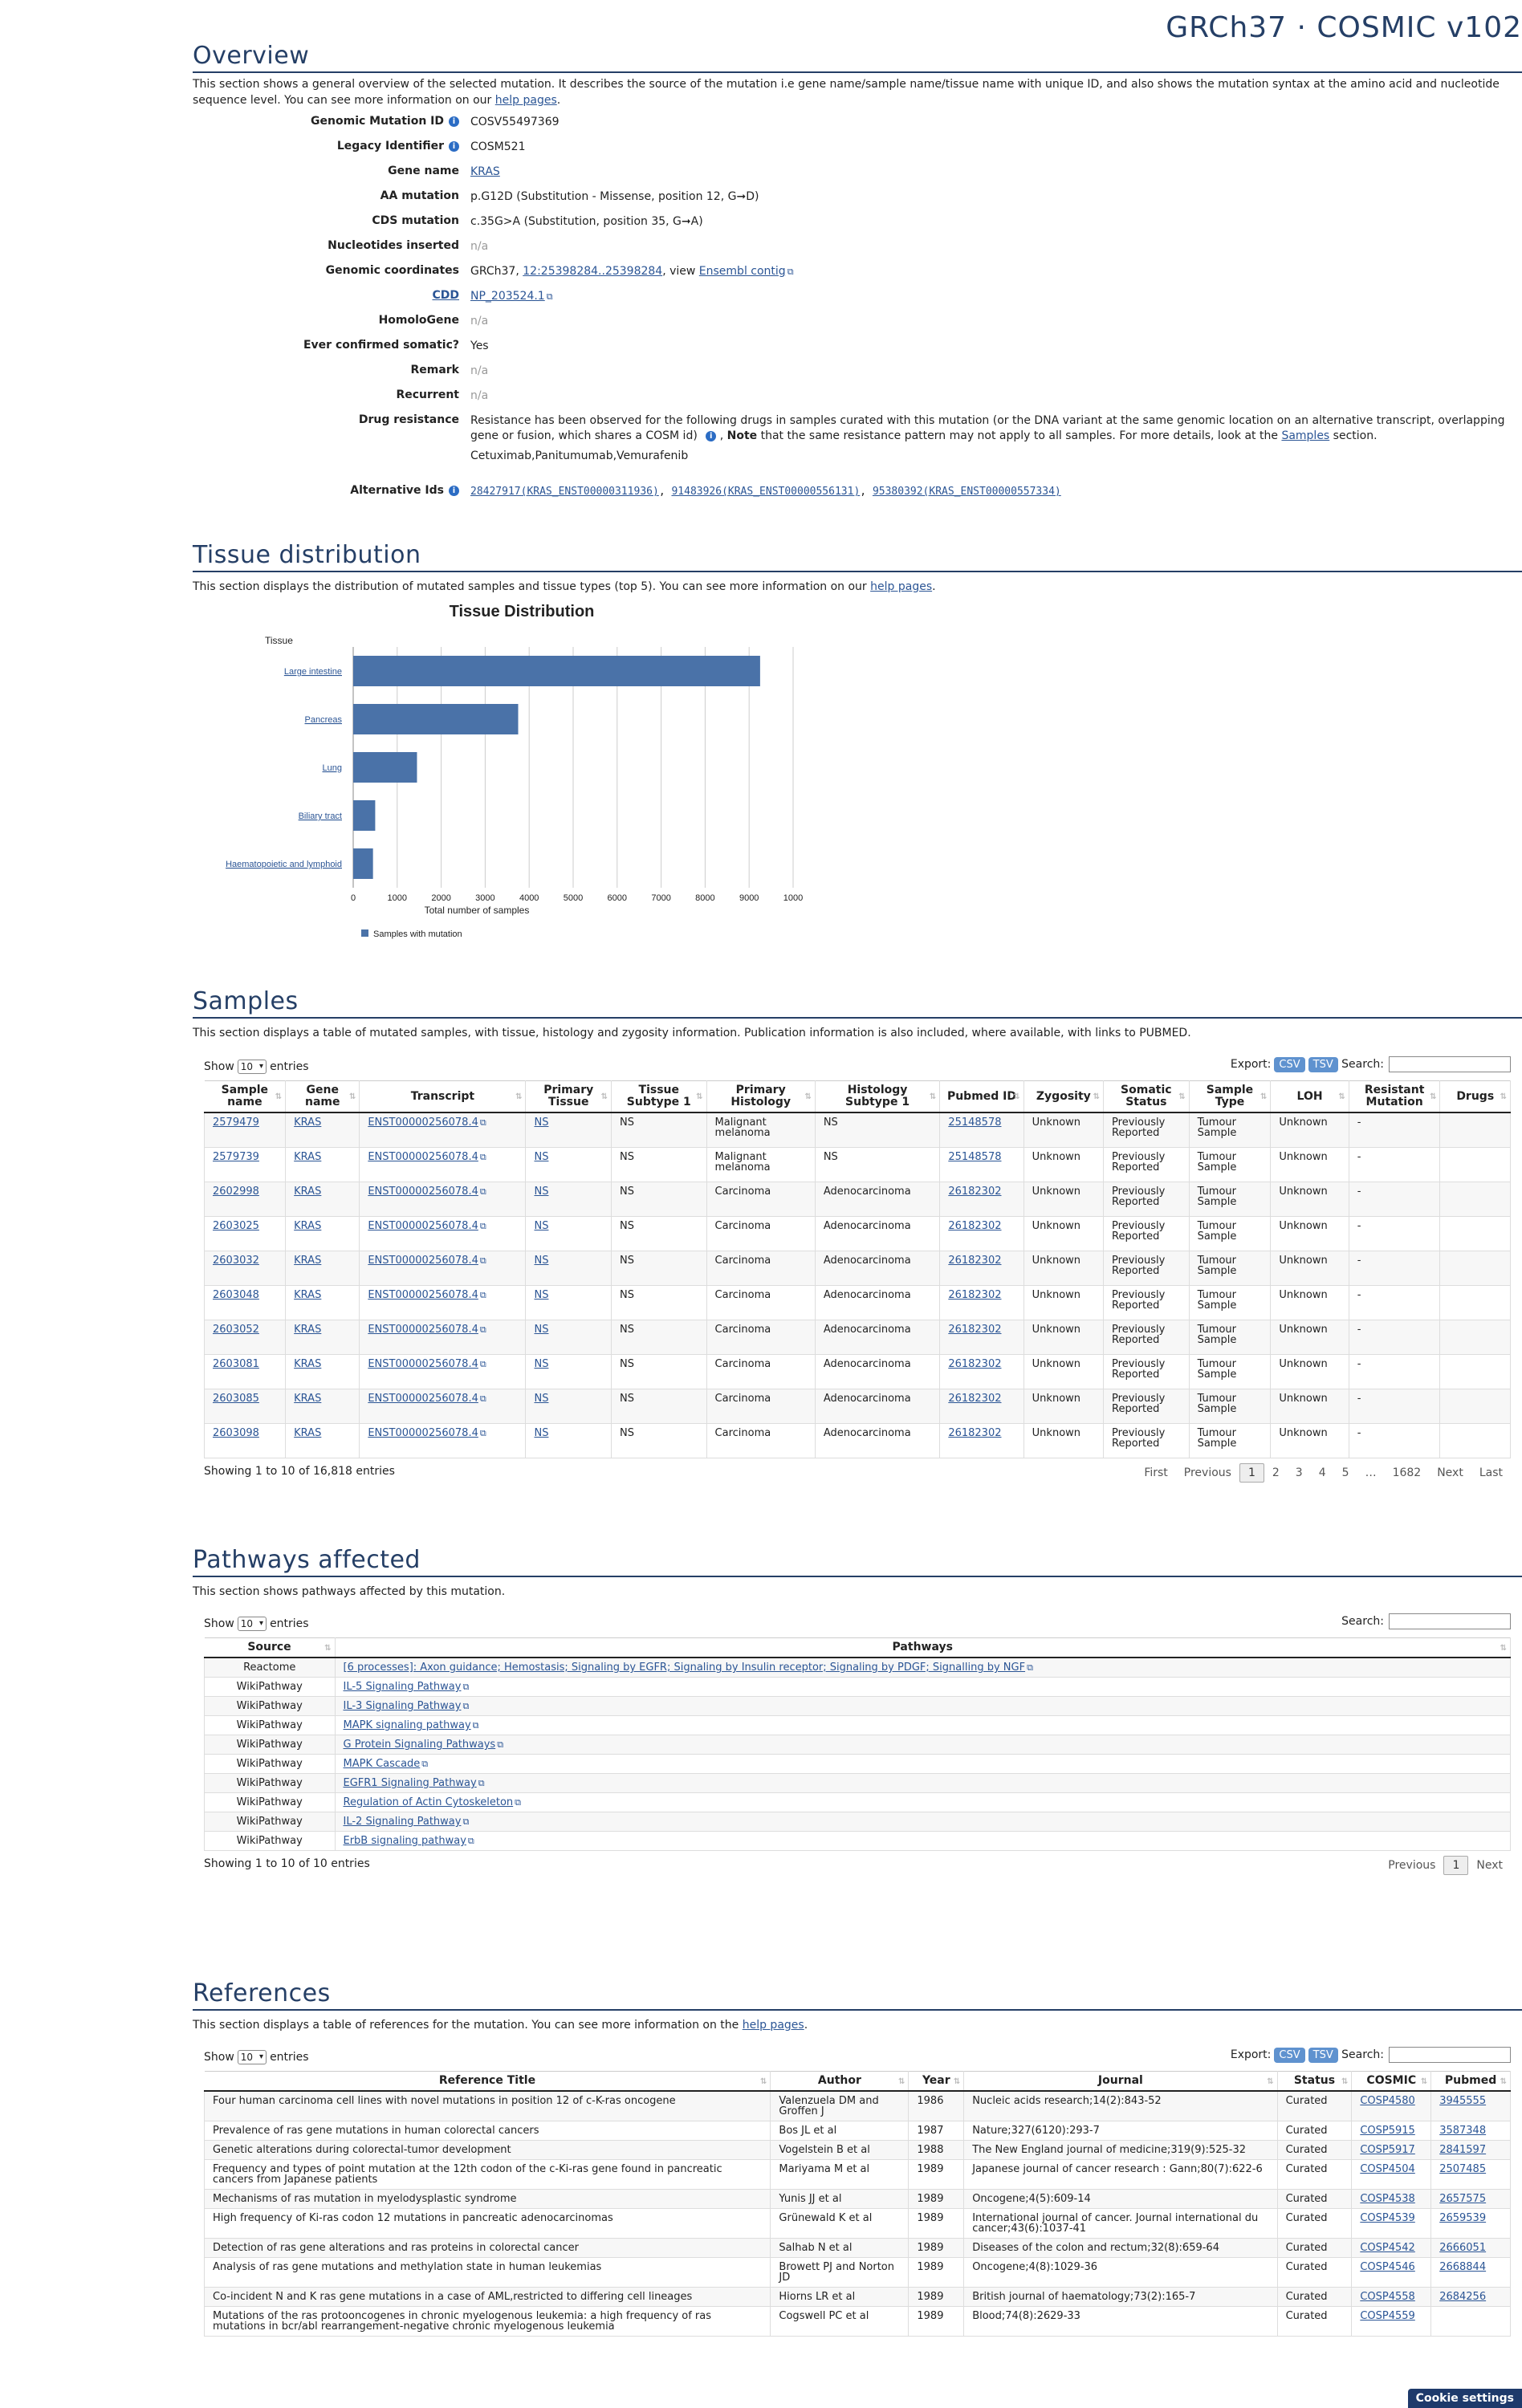 The width and height of the screenshot is (1522, 2408). I want to click on pathway-link: IL-5 Signaling Pathway, so click(403, 1687).